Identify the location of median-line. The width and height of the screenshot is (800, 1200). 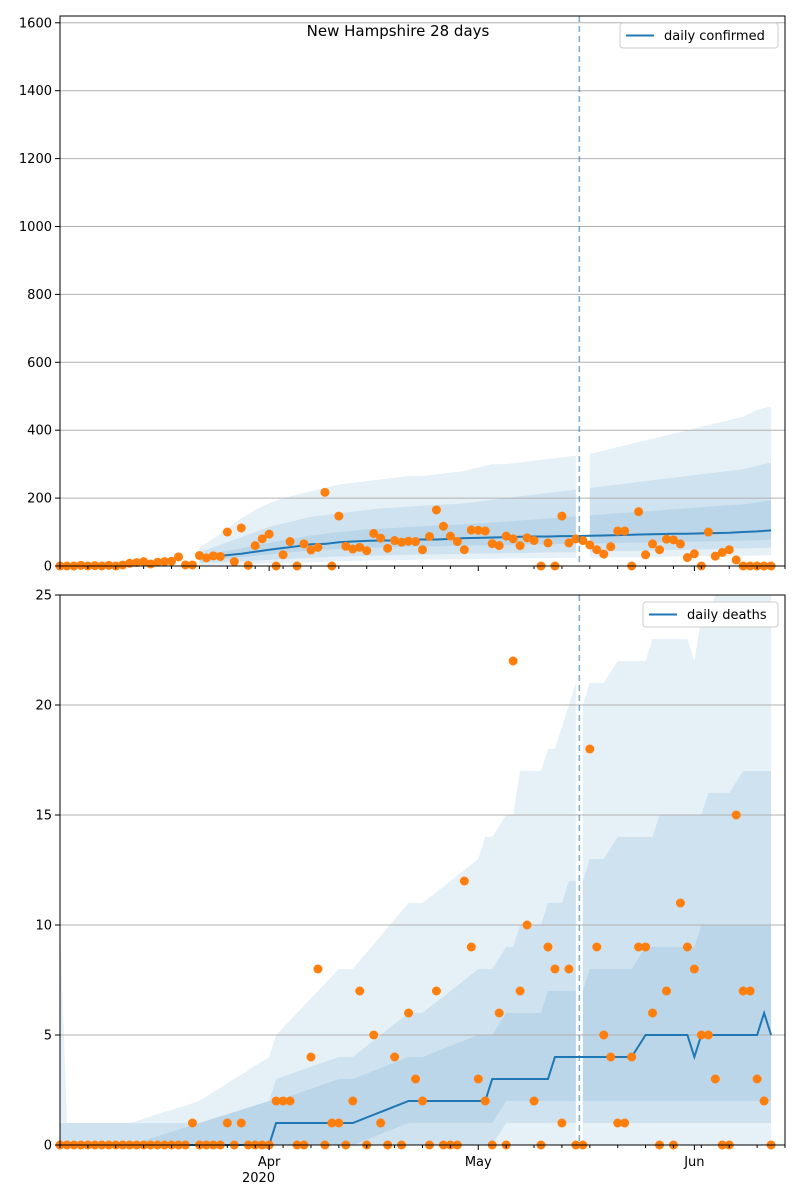
(485, 544).